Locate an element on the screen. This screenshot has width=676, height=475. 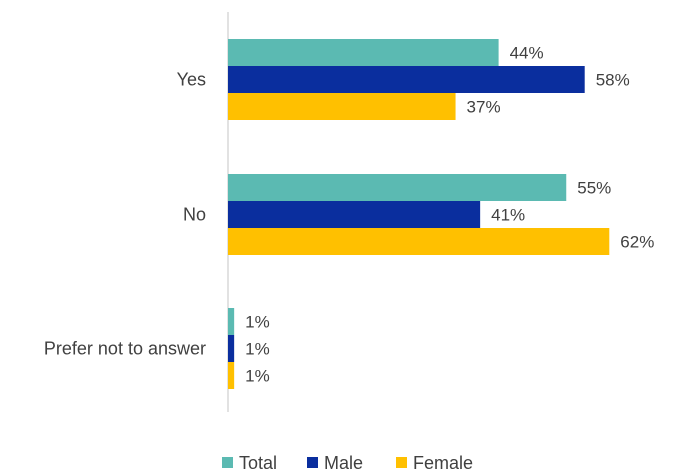
legend: Total Male Female is located at coordinates (347, 463).